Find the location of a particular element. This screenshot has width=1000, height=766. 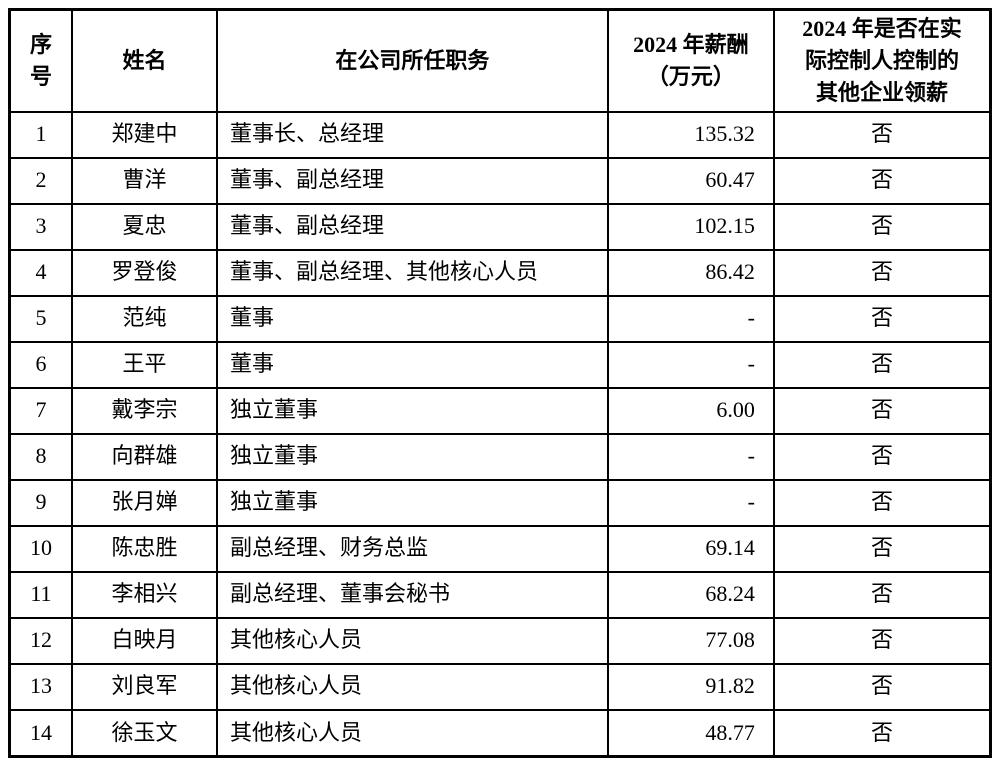

cell-position: 董事长、总经理 is located at coordinates (412, 134).